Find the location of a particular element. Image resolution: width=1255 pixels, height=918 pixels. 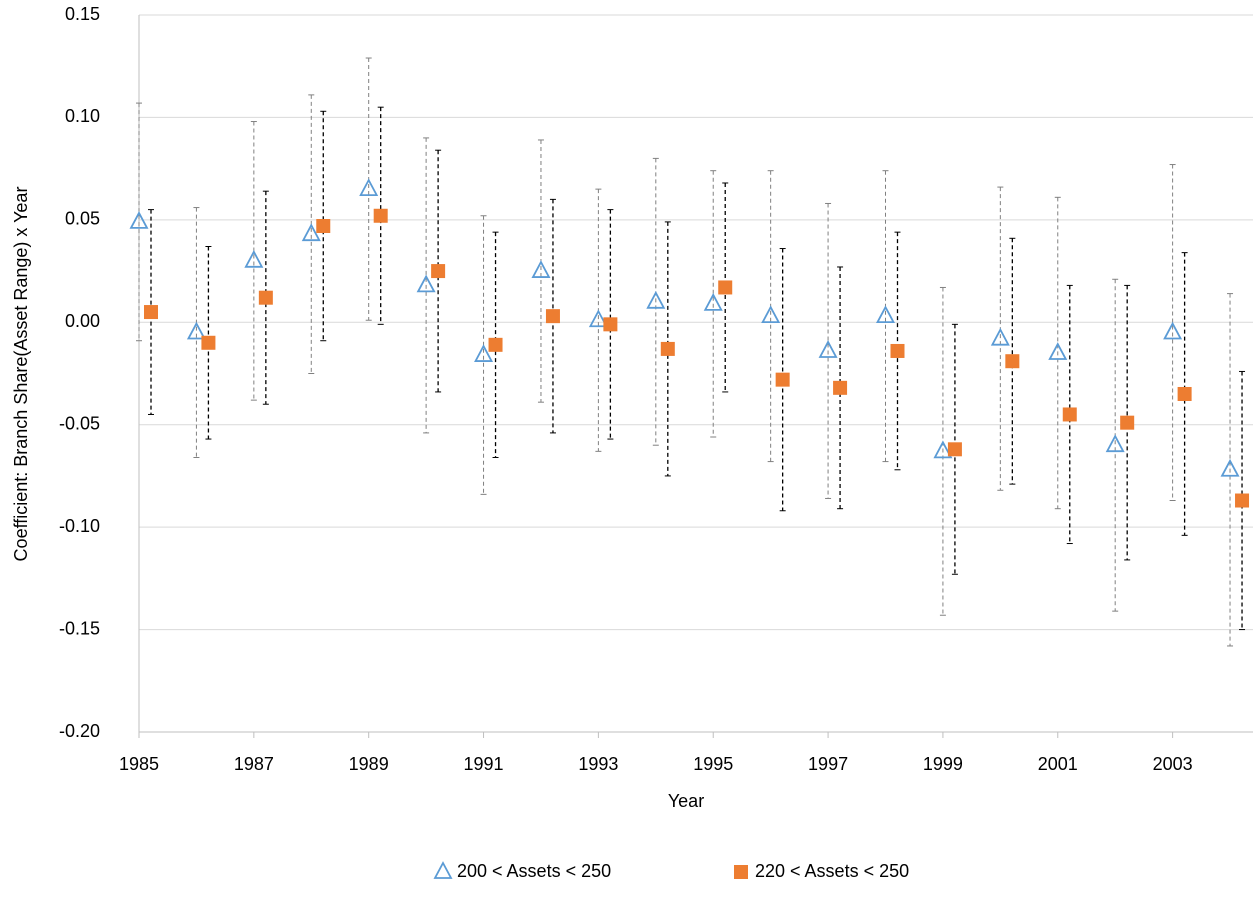

x-tick-label: 1991 is located at coordinates (484, 764).